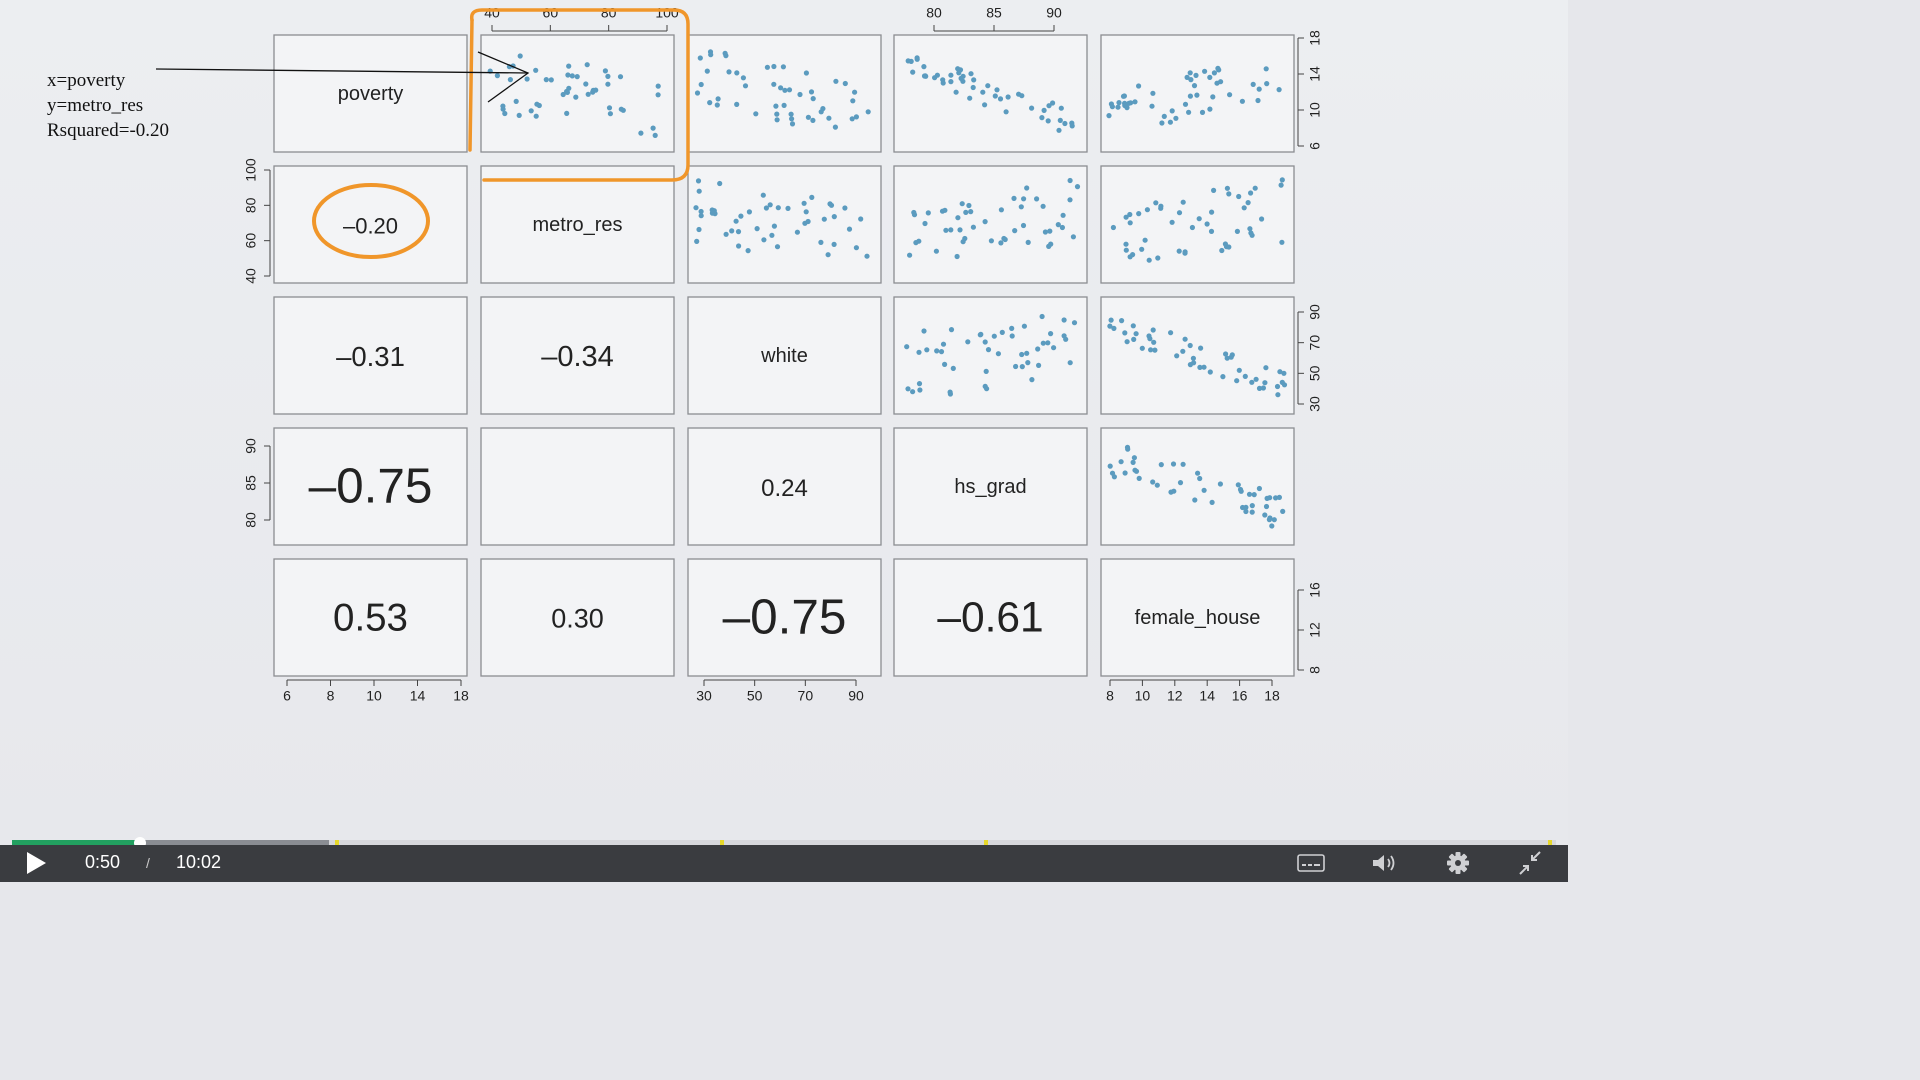 This screenshot has width=1920, height=1080. Describe the element at coordinates (370, 356) in the screenshot. I see `correlation-value: –0.31` at that location.